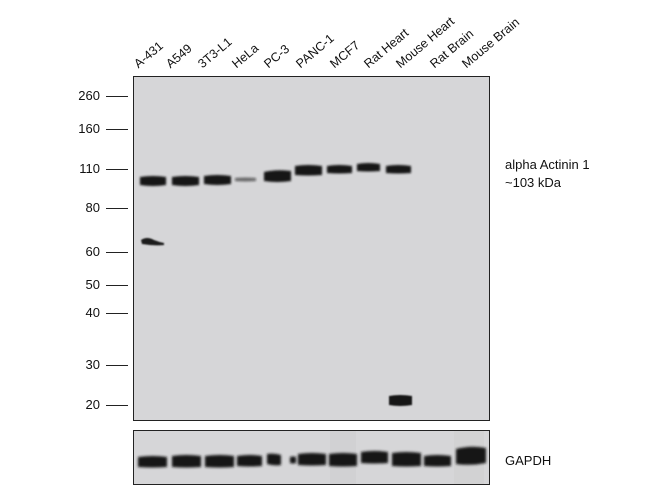 The height and width of the screenshot is (504, 650). Describe the element at coordinates (92, 207) in the screenshot. I see `mw-label-80: 80` at that location.